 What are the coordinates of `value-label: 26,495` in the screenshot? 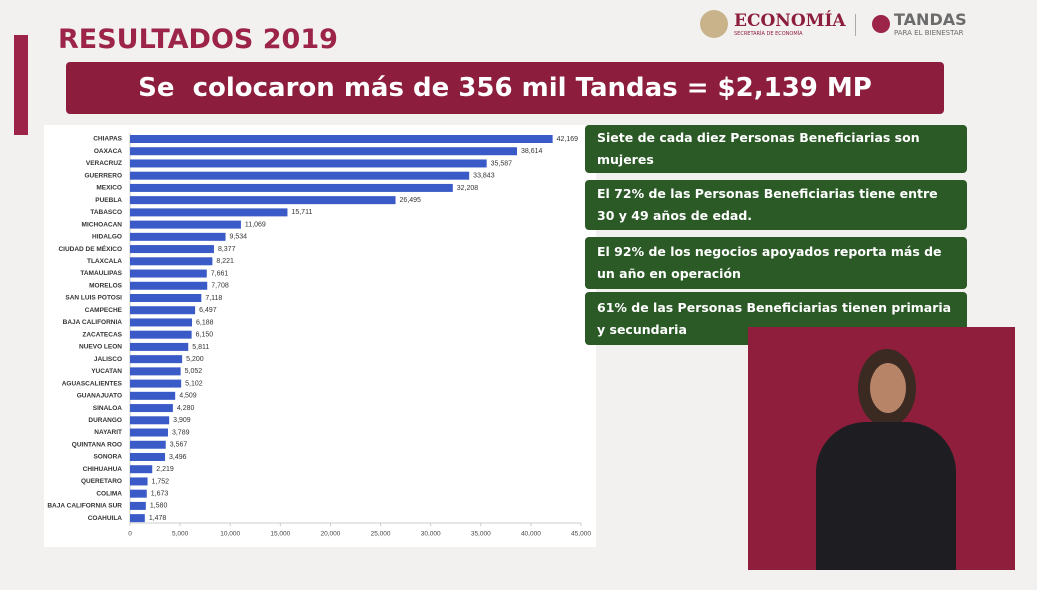 It's located at (411, 200).